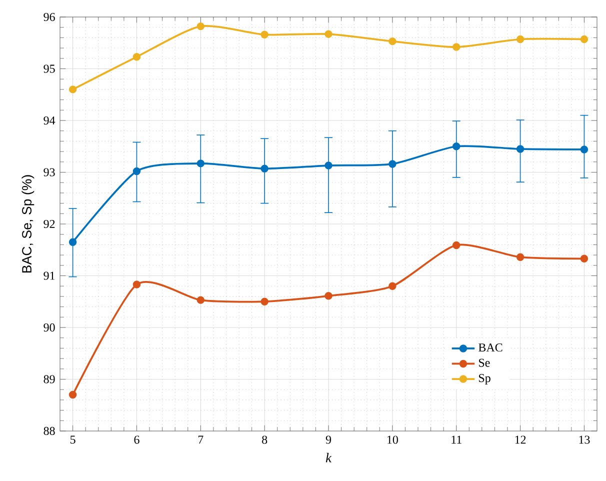  Describe the element at coordinates (484, 362) in the screenshot. I see `legend-label: Se` at that location.